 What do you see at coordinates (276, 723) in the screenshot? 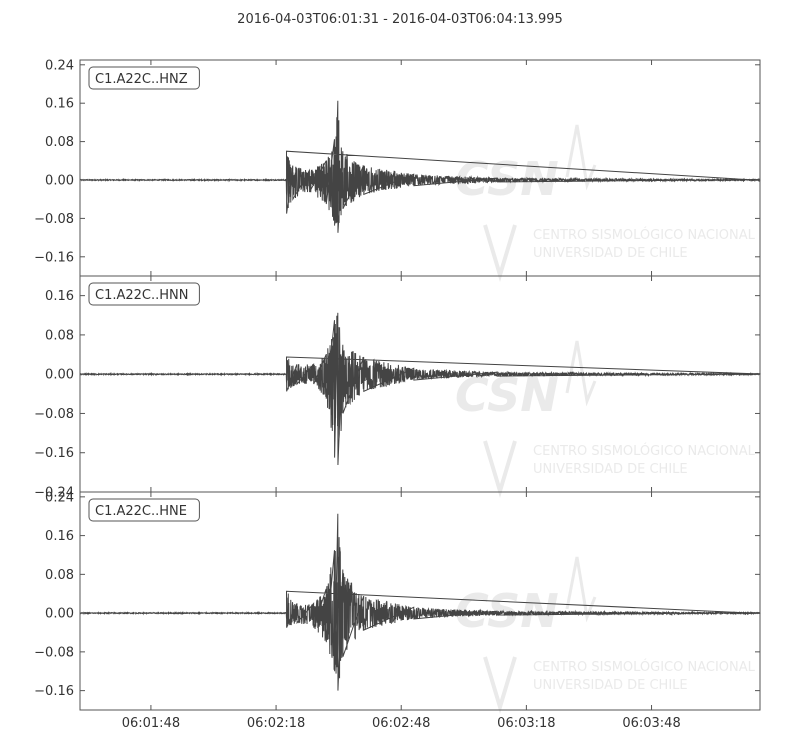
I see `x-tick-label: 06:02:18` at bounding box center [276, 723].